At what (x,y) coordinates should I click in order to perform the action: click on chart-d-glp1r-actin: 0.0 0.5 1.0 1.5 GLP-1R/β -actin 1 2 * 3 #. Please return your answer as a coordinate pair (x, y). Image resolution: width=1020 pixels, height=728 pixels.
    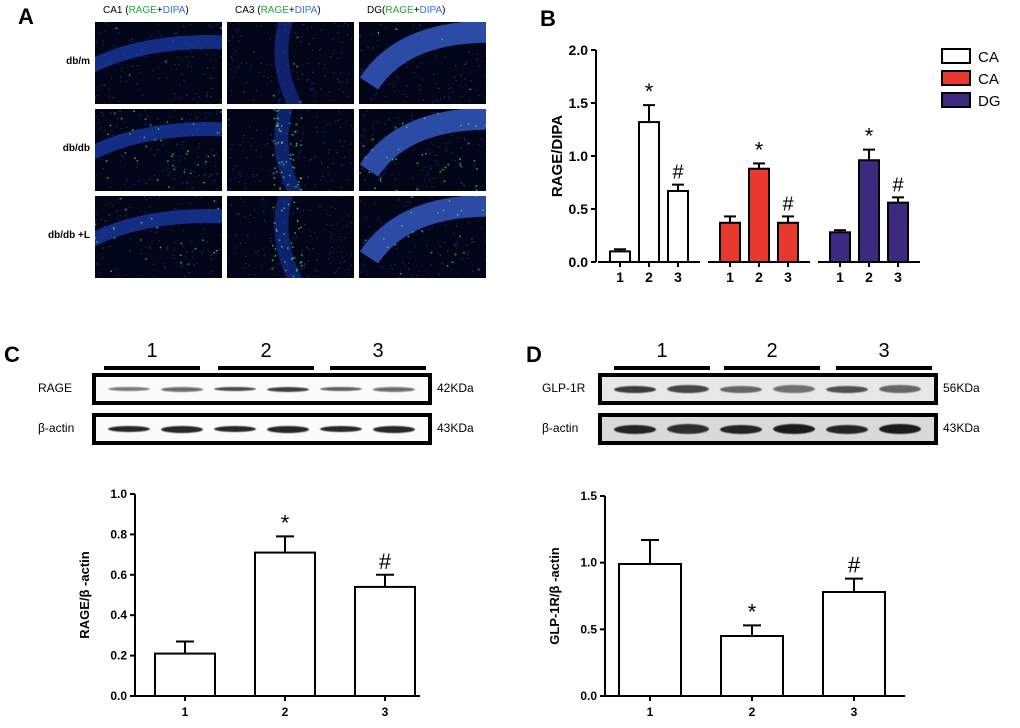
    Looking at the image, I should click on (726, 604).